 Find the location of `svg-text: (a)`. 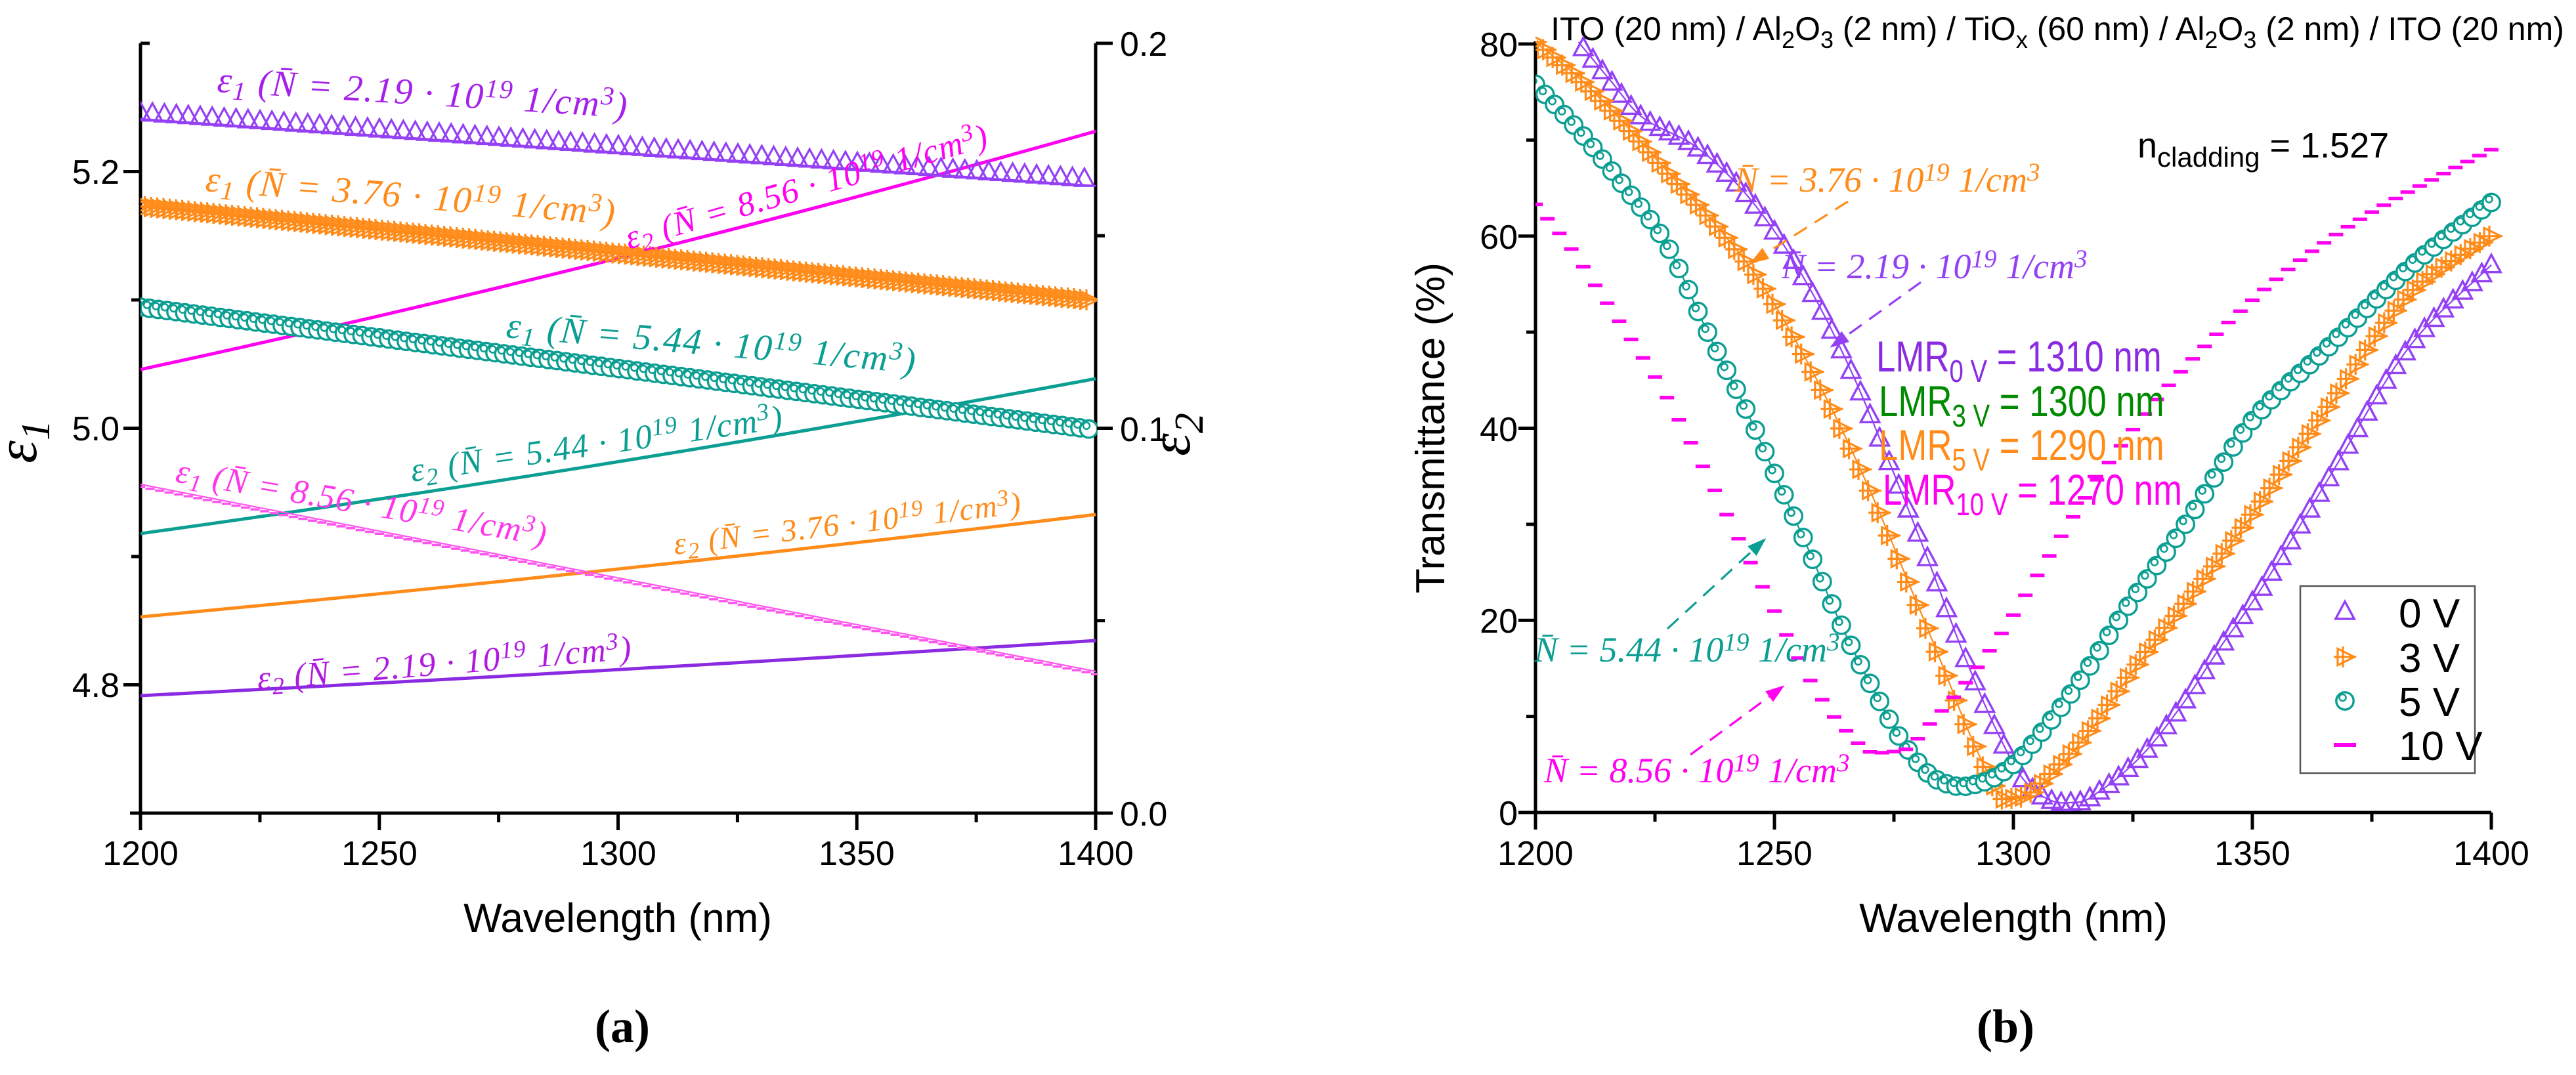

svg-text: (a) is located at coordinates (622, 1026).